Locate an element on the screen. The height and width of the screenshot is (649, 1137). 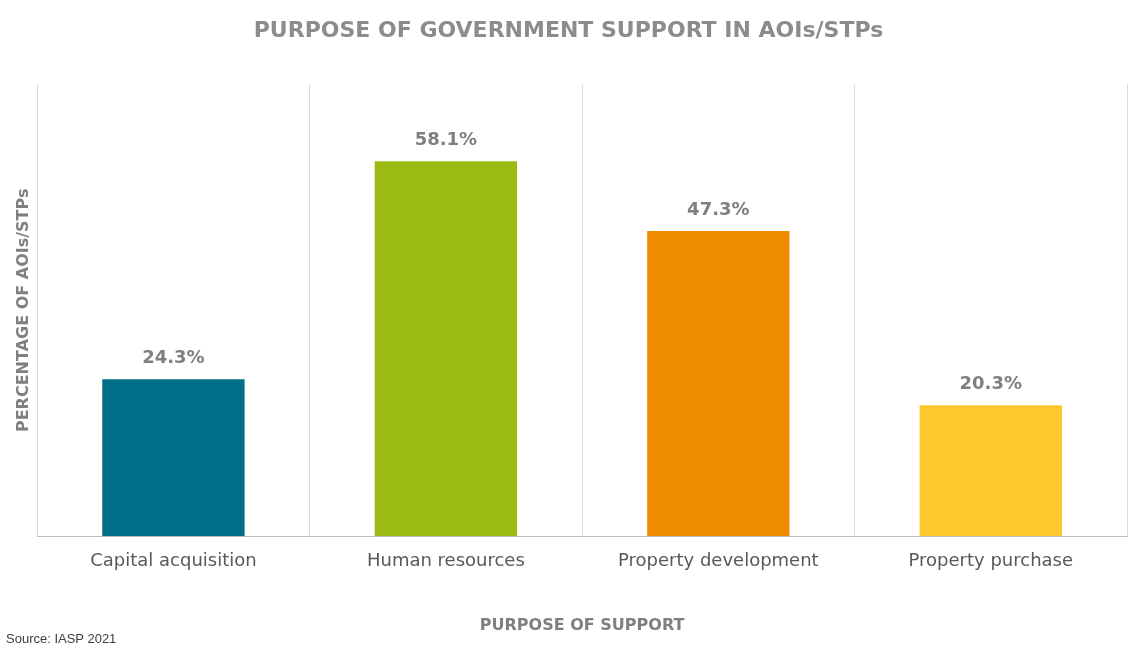
x-tick-label: Property purchase is located at coordinates (991, 559).